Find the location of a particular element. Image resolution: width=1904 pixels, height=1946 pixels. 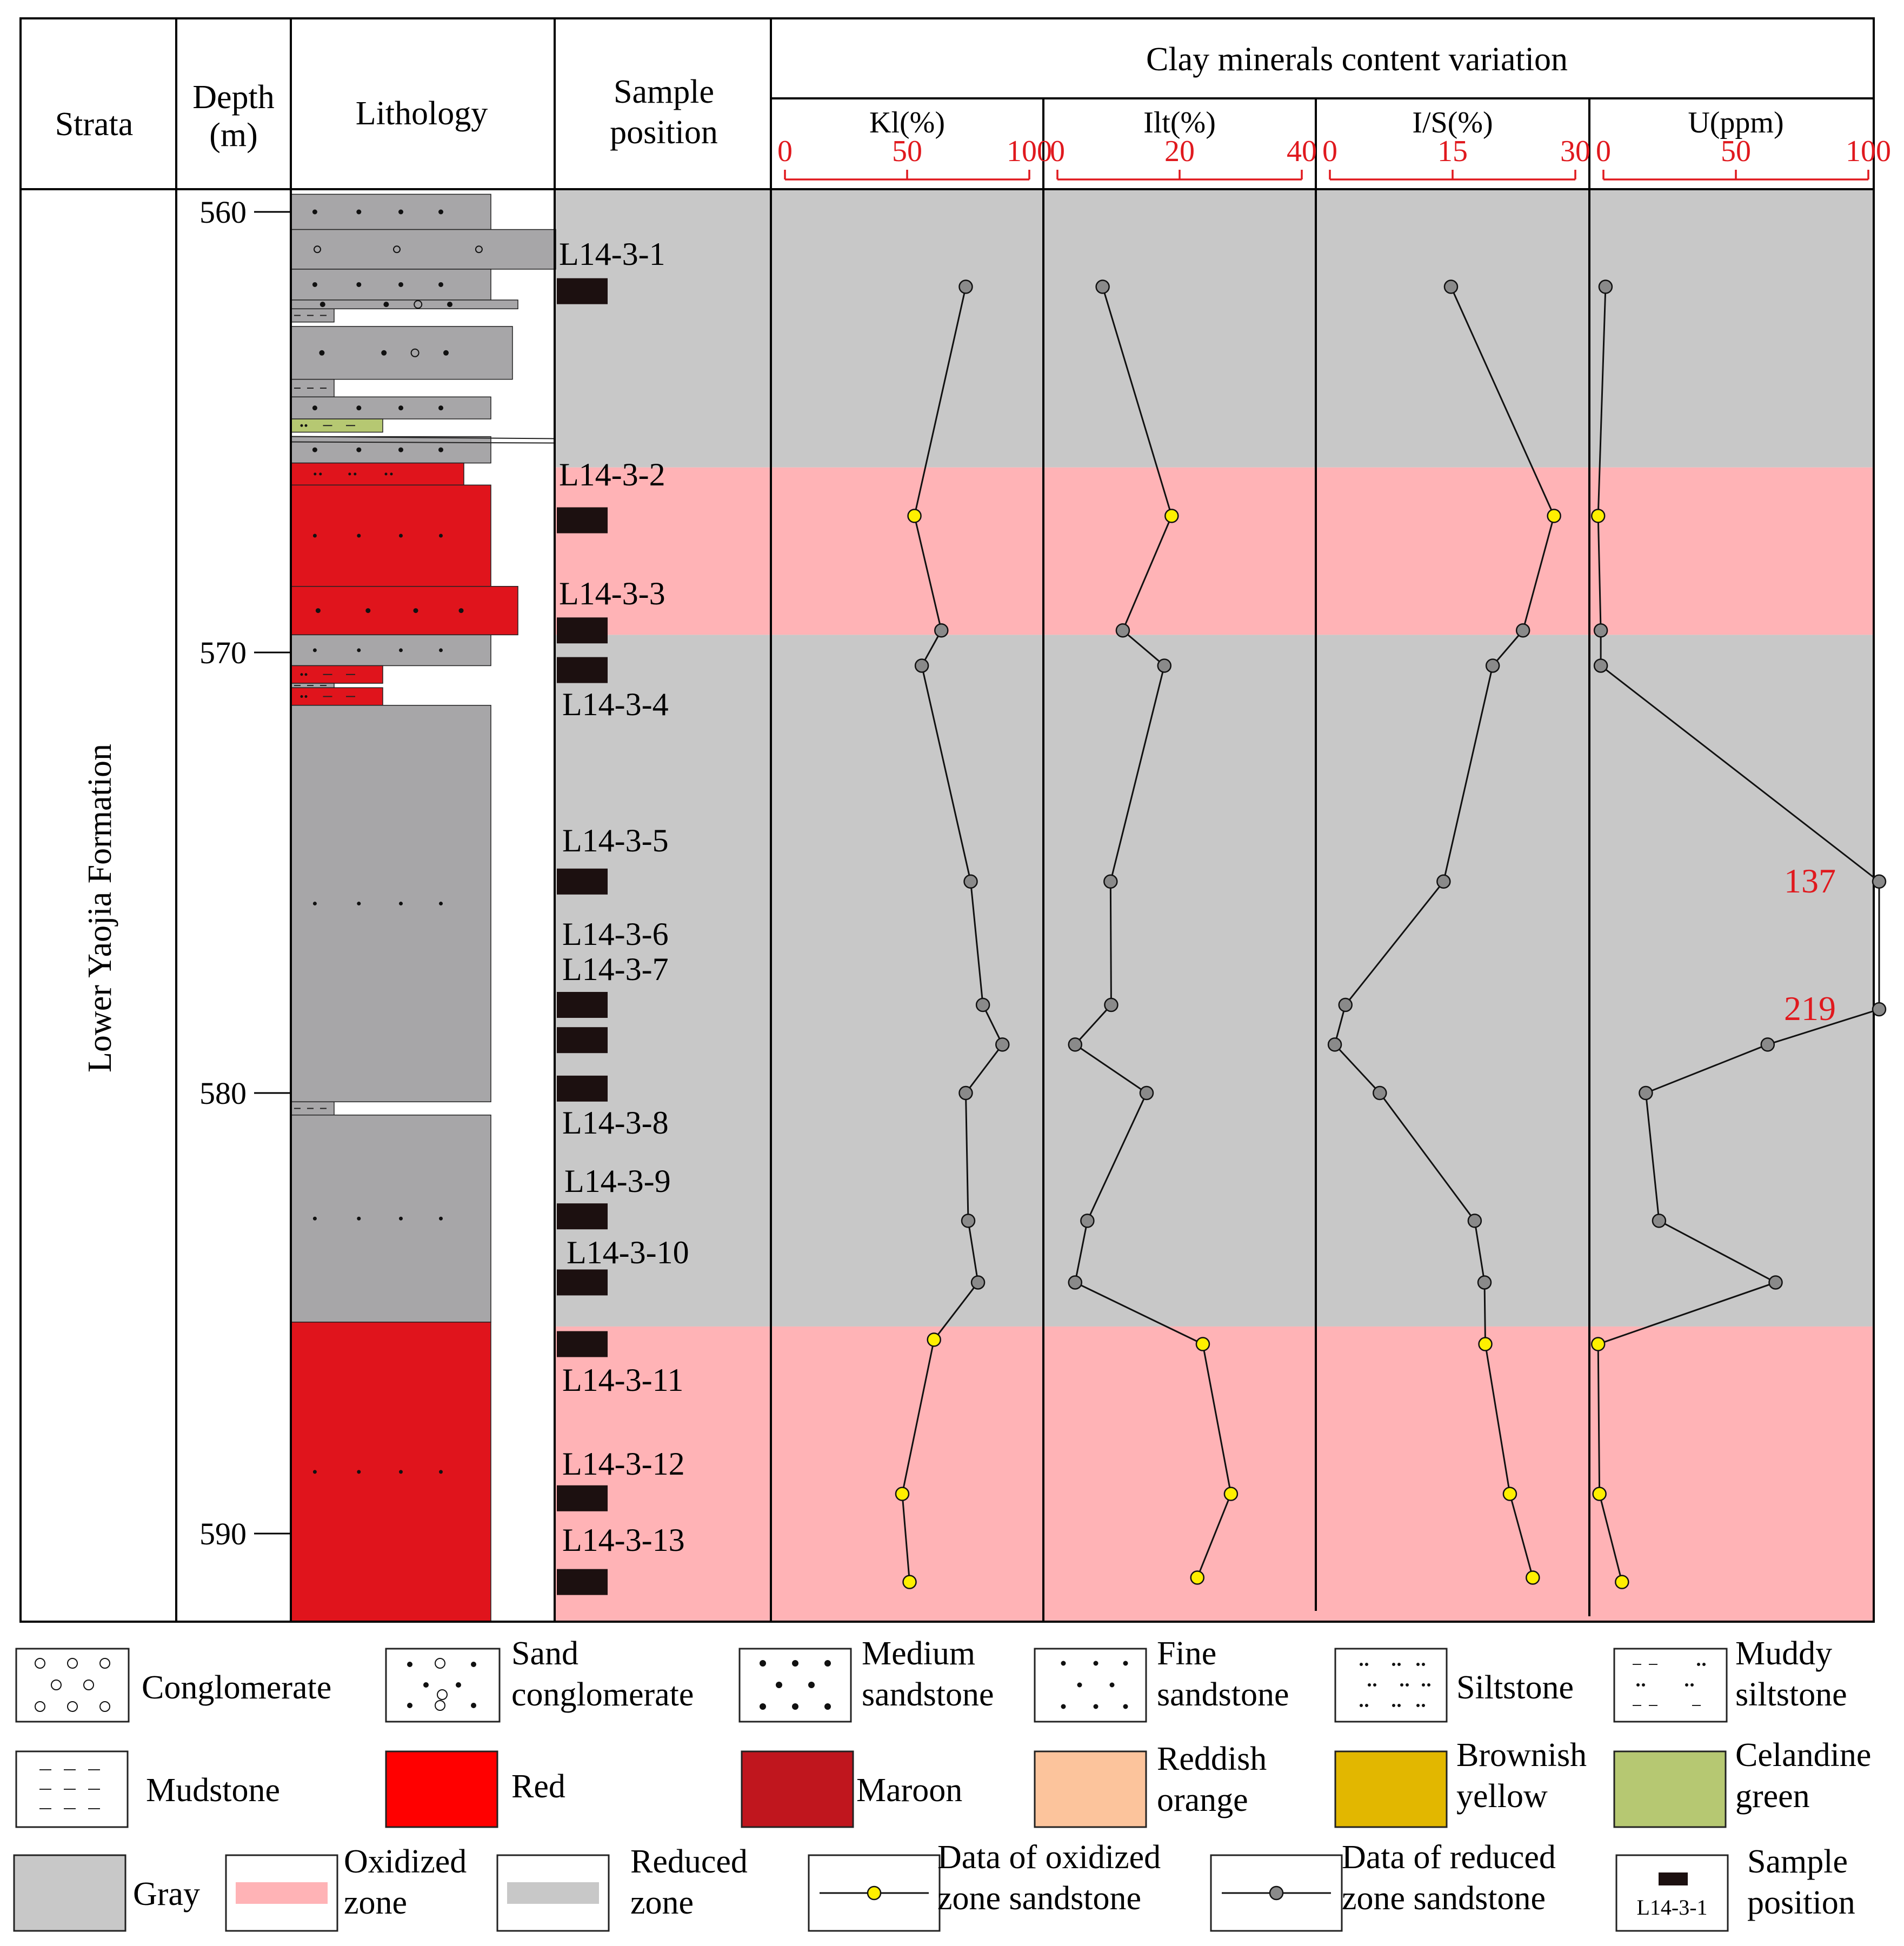

conglomerate-label: Conglomerate is located at coordinates (236, 1687).